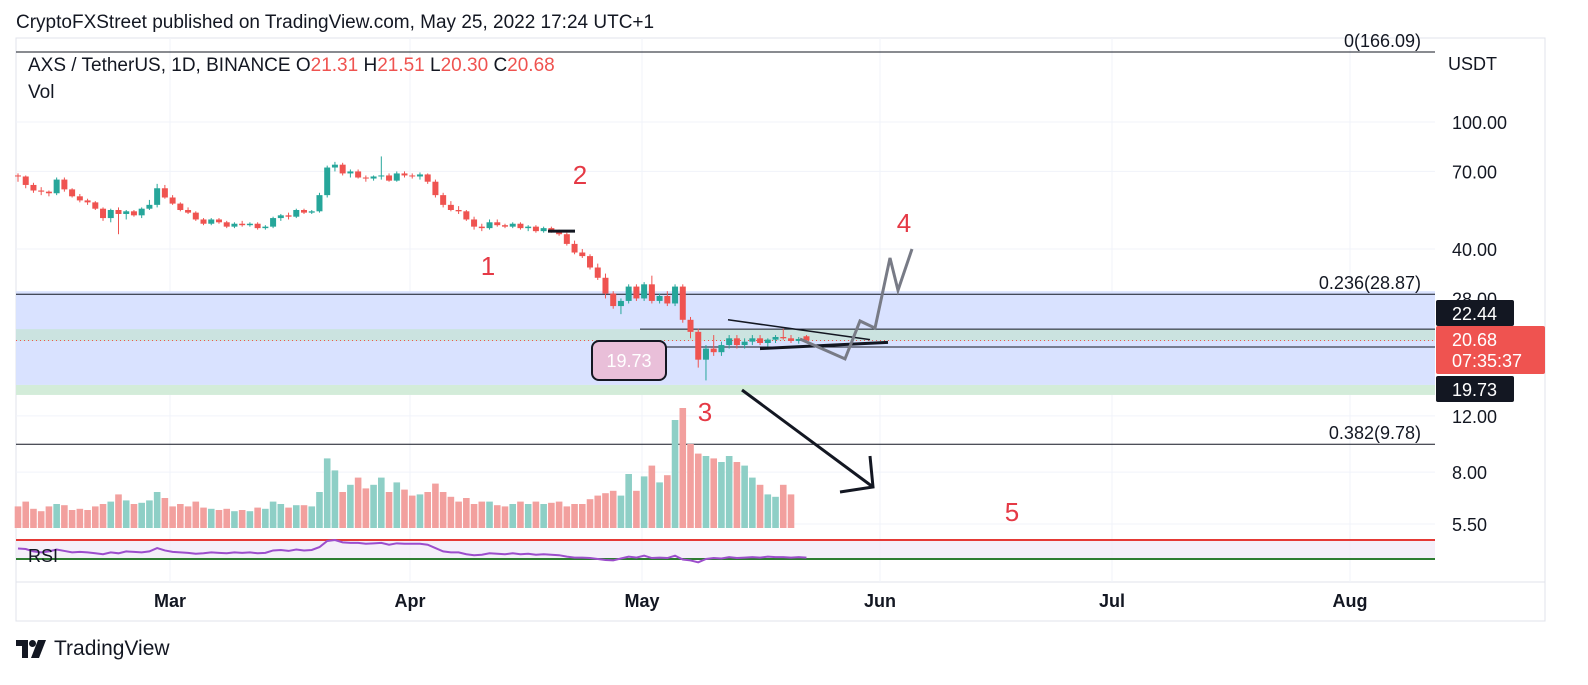 This screenshot has width=1588, height=685. What do you see at coordinates (880, 601) in the screenshot?
I see `time-axis-tick: Jun` at bounding box center [880, 601].